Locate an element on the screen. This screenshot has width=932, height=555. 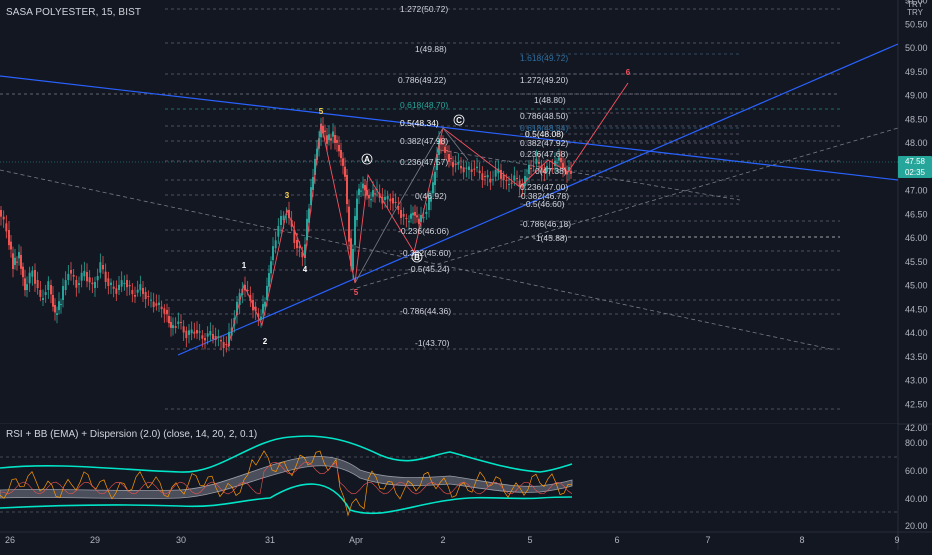
time-tick-label: 5 is located at coordinates (529, 540).